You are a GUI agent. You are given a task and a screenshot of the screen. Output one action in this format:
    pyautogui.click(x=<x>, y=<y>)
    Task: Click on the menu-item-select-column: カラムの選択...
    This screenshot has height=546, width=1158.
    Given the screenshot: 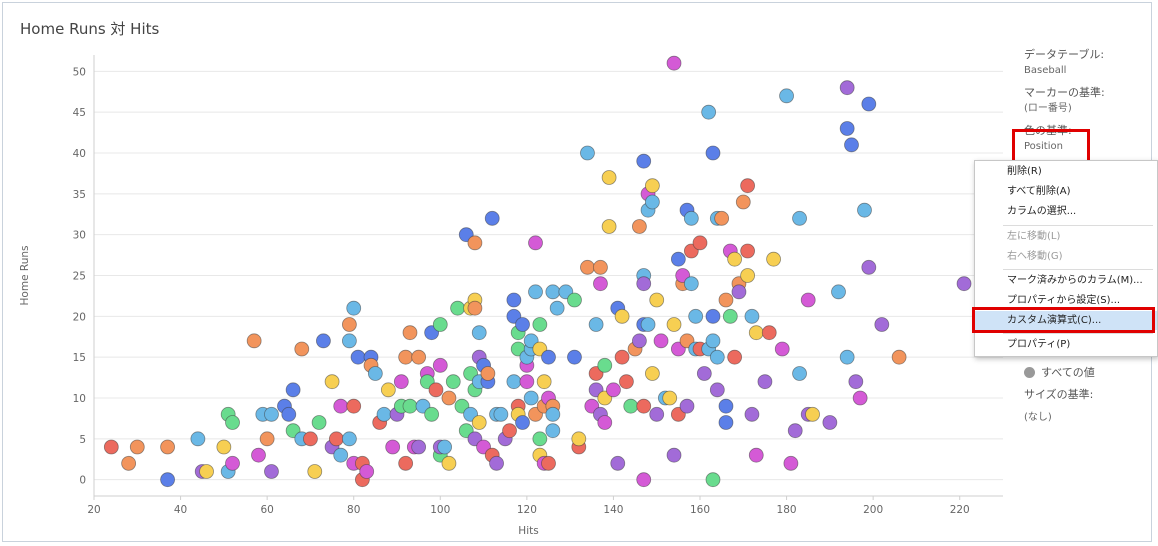 What is the action you would take?
    pyautogui.click(x=1042, y=211)
    